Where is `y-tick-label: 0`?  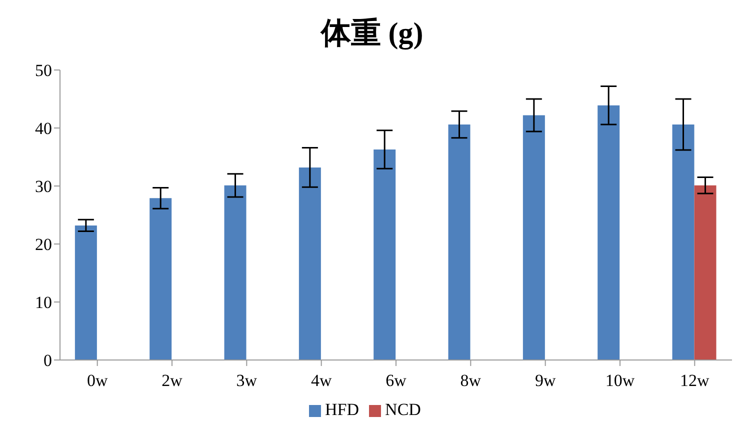
y-tick-label: 0 is located at coordinates (48, 360).